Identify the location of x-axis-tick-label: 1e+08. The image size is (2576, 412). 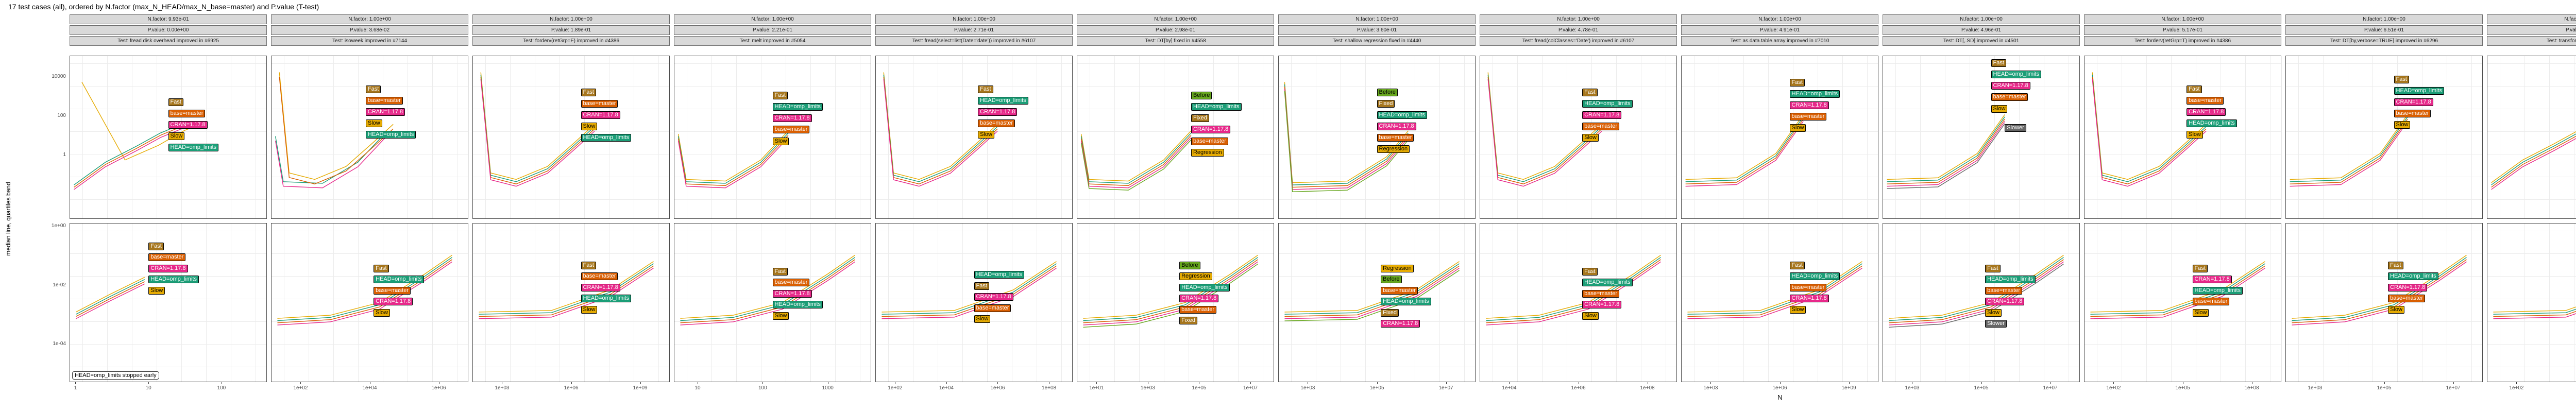
(2251, 388).